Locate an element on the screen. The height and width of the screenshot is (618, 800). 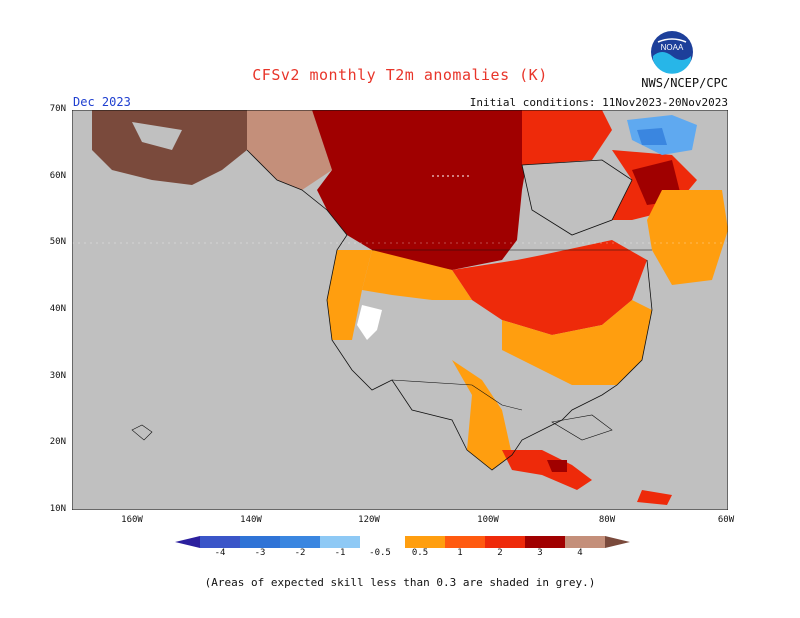
colorbar-label: -2 is located at coordinates (300, 553).